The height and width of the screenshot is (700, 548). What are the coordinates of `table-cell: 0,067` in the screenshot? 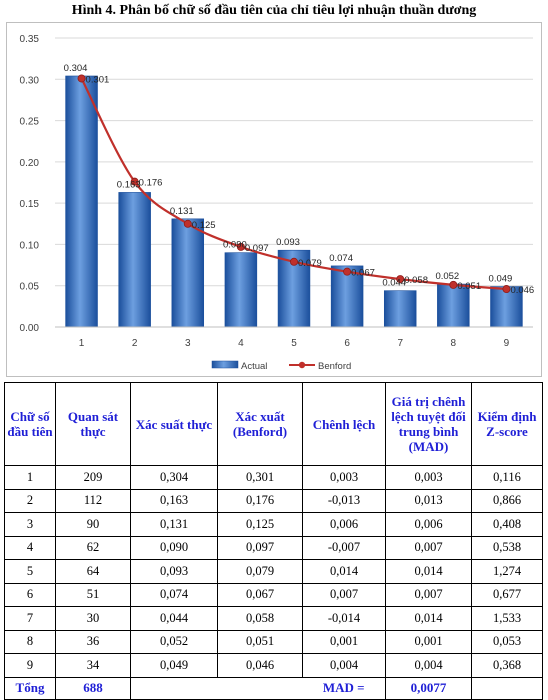 It's located at (260, 594).